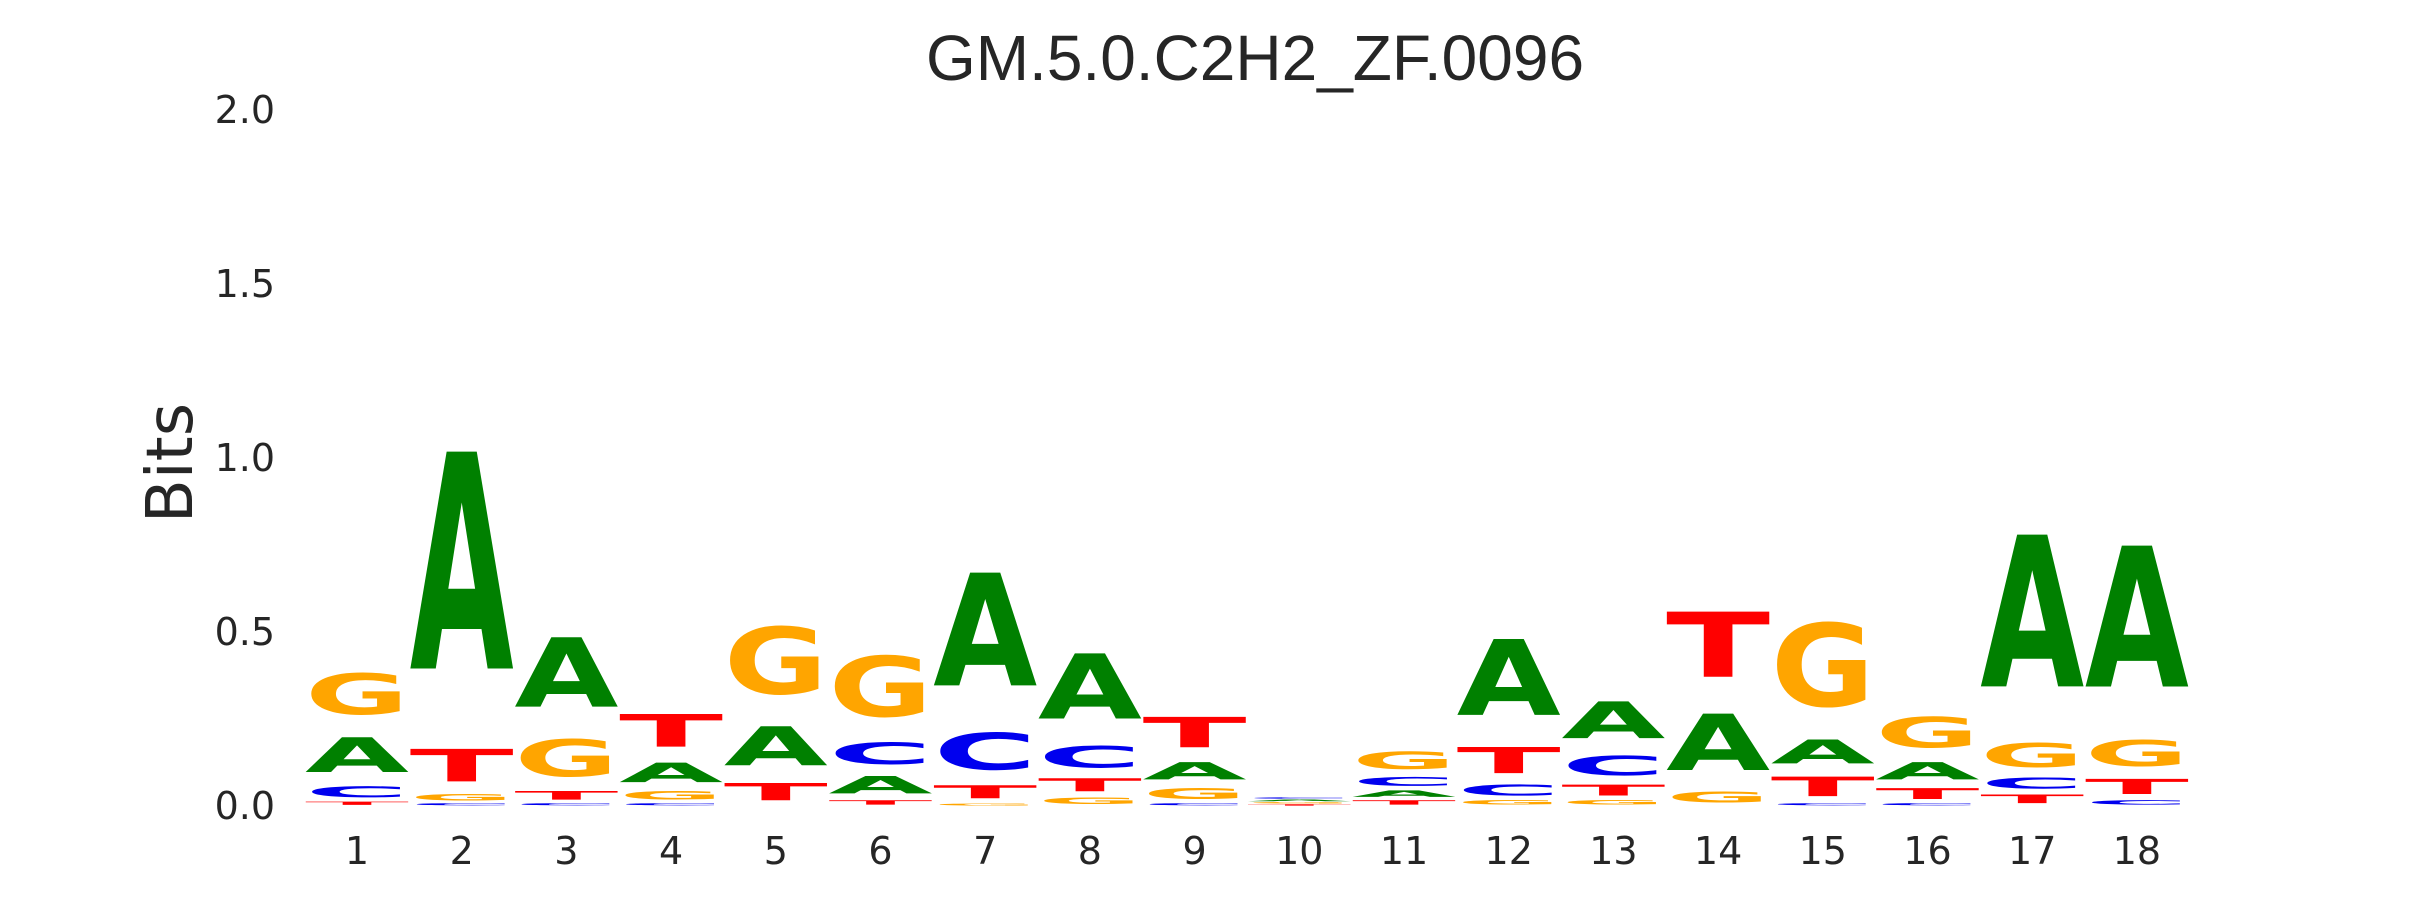 The image size is (2430, 900). I want to click on x-tick-label: 4, so click(671, 851).